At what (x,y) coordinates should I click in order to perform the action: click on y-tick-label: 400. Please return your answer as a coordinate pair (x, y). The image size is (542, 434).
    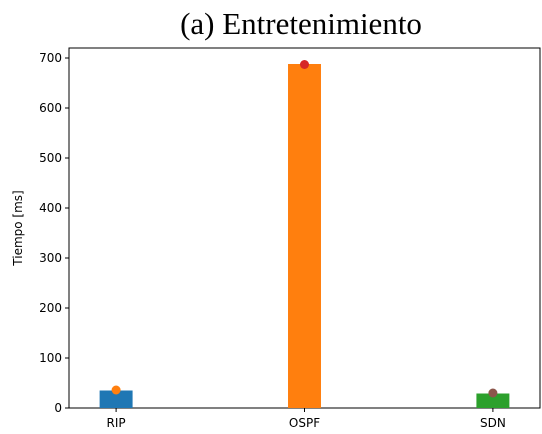
    Looking at the image, I should click on (50, 208).